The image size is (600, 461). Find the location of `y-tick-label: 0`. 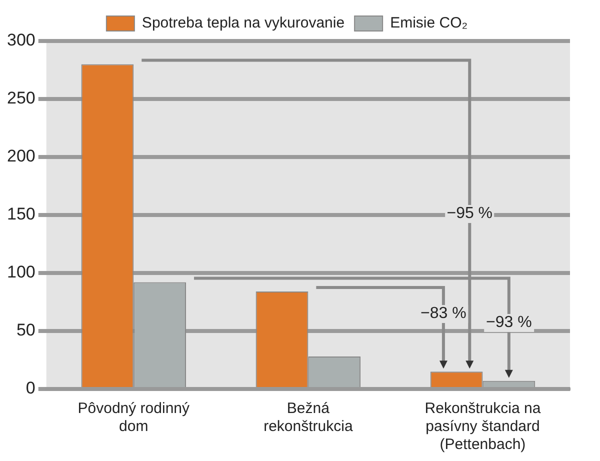

y-tick-label: 0 is located at coordinates (31, 388).